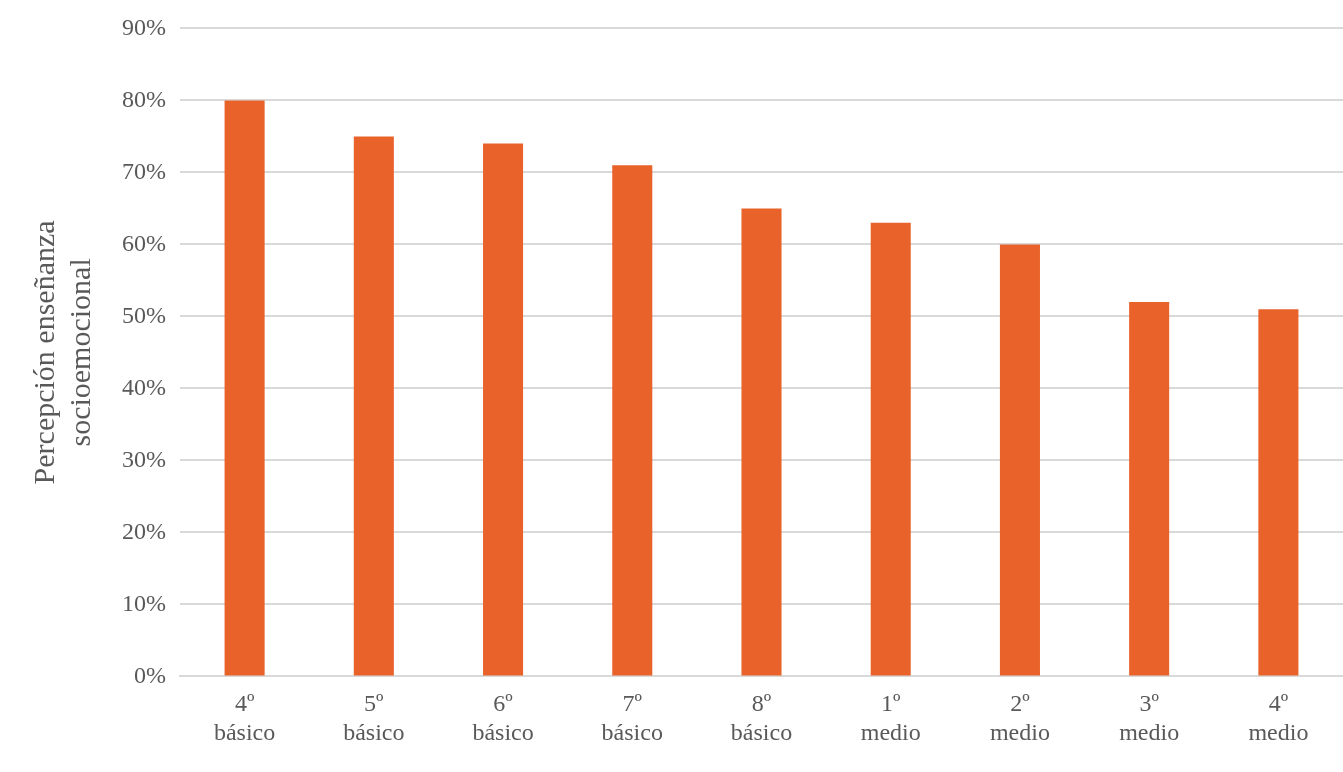  What do you see at coordinates (143, 458) in the screenshot?
I see `y-tick-label: 30%` at bounding box center [143, 458].